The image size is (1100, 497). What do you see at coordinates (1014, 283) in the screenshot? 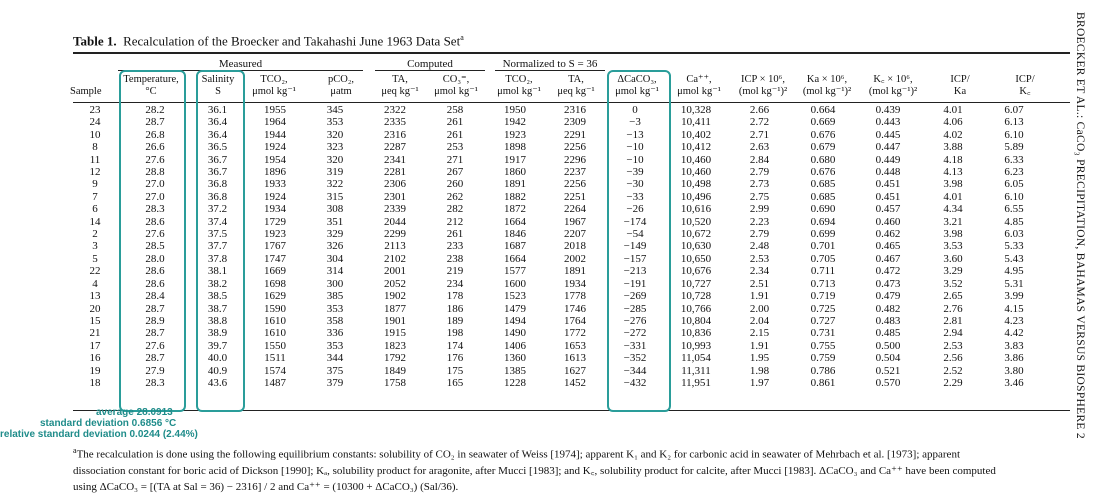
I see `table-cell: 5.31` at bounding box center [1014, 283].